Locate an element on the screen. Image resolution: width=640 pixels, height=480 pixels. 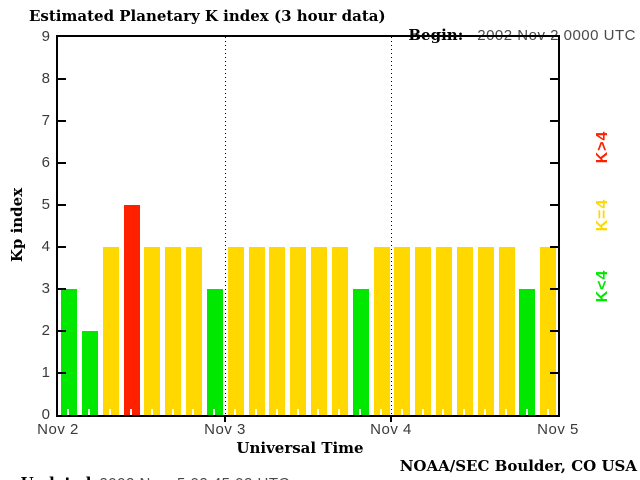
credit-text: NOAA/SEC Boulder, CO USA is located at coordinates (518, 466).